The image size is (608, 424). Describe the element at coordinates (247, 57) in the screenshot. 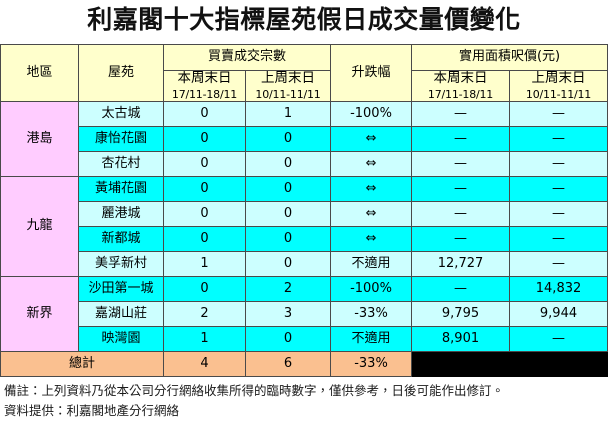

I see `header-group-transactions: 買賣成交宗數` at that location.